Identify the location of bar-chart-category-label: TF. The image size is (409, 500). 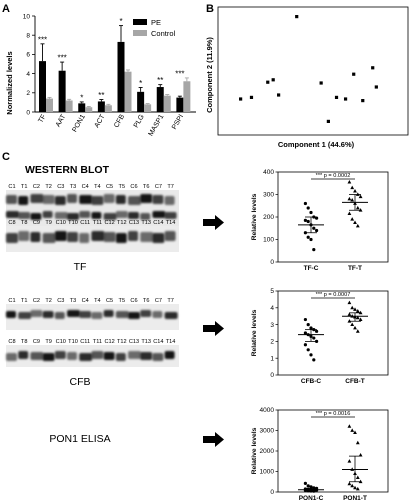
(42, 119).